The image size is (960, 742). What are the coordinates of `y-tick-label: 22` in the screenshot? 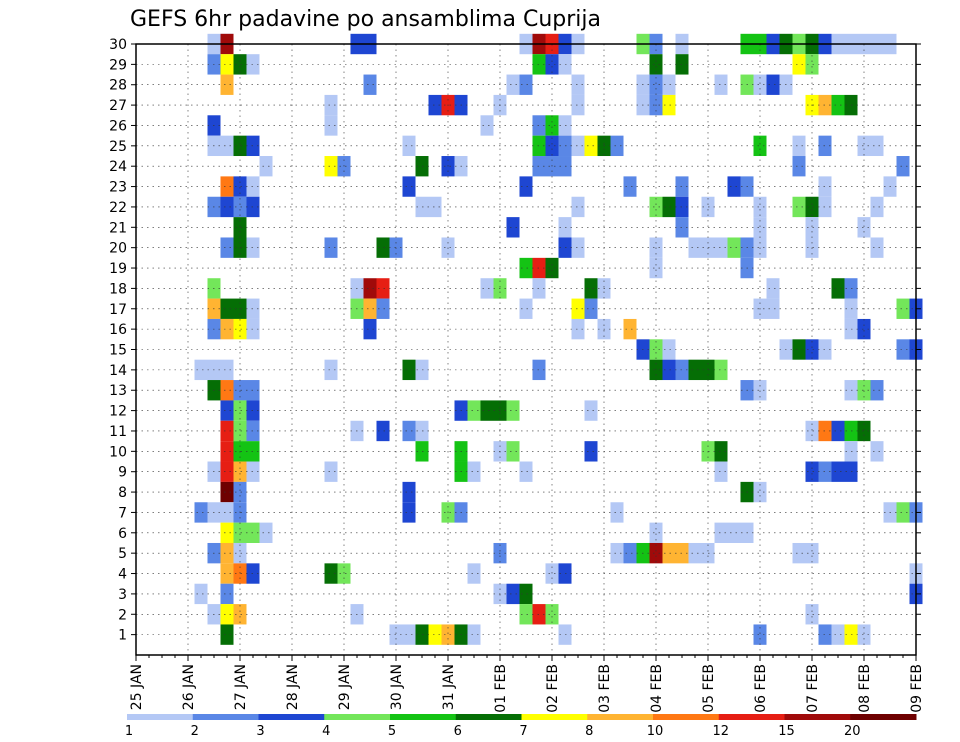 It's located at (118, 208).